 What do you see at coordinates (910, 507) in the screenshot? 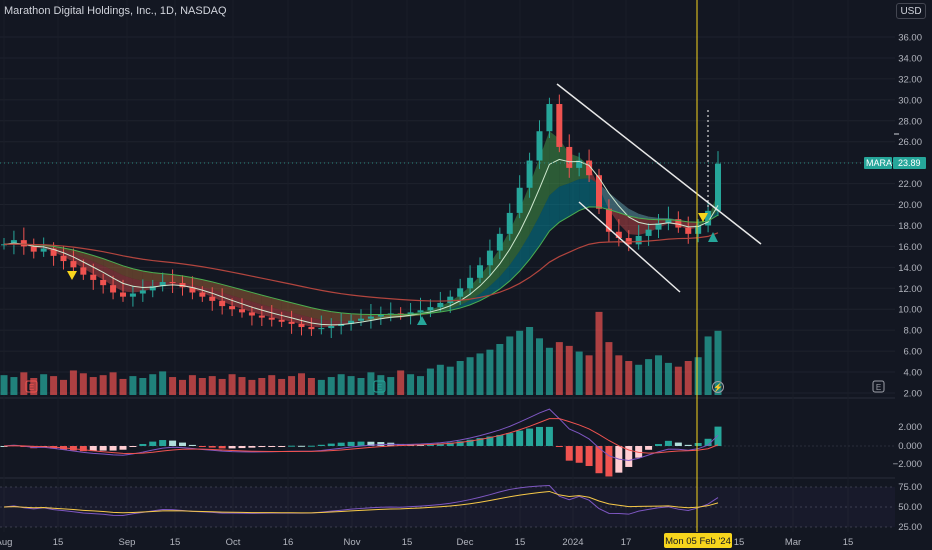
I see `indicator-tick-label: 50.00` at bounding box center [910, 507].